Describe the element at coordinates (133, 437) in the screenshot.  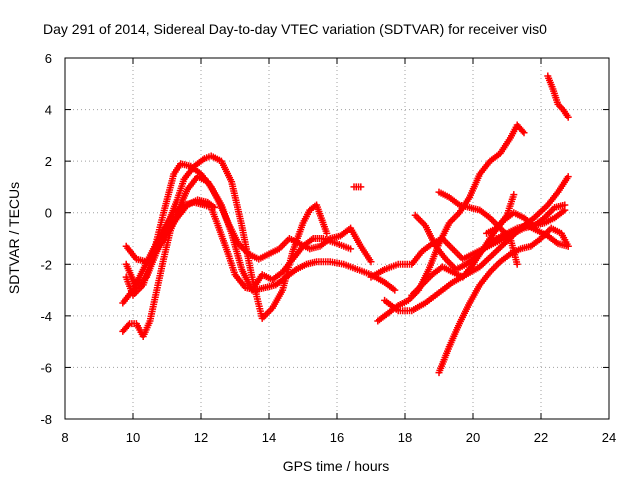
I see `x-tick-label: 10` at that location.